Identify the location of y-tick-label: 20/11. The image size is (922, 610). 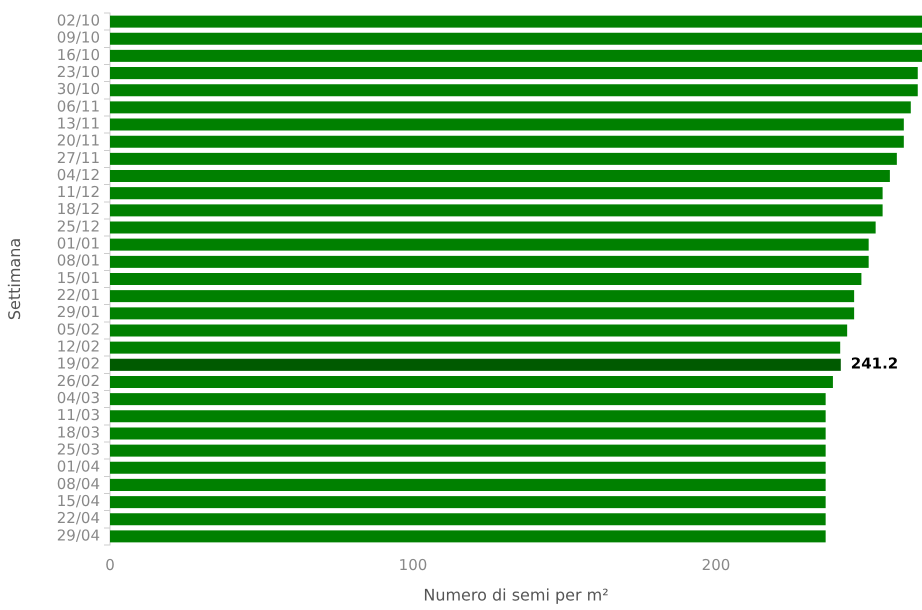
(78, 141).